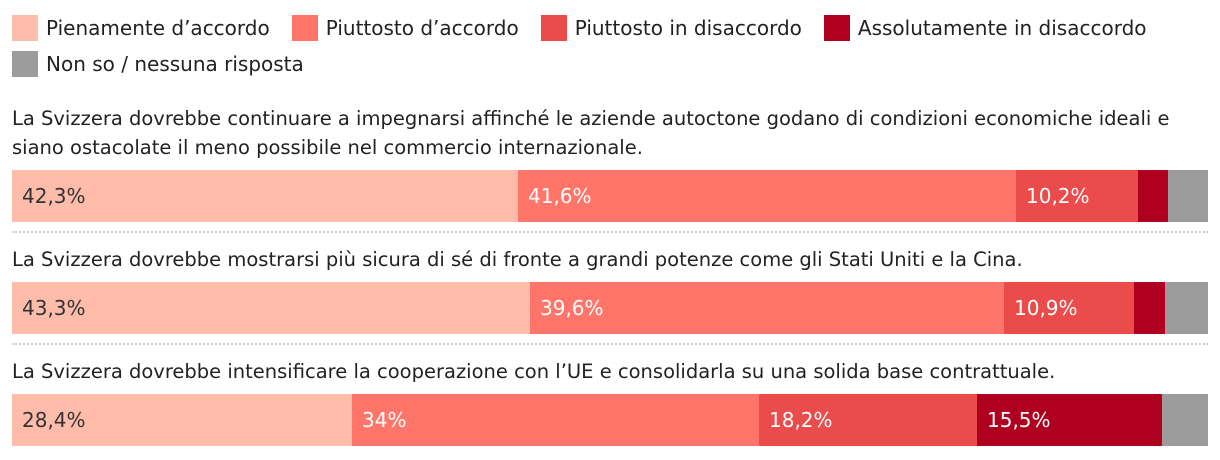  Describe the element at coordinates (560, 196) in the screenshot. I see `bar-value-label: 41,6%` at that location.